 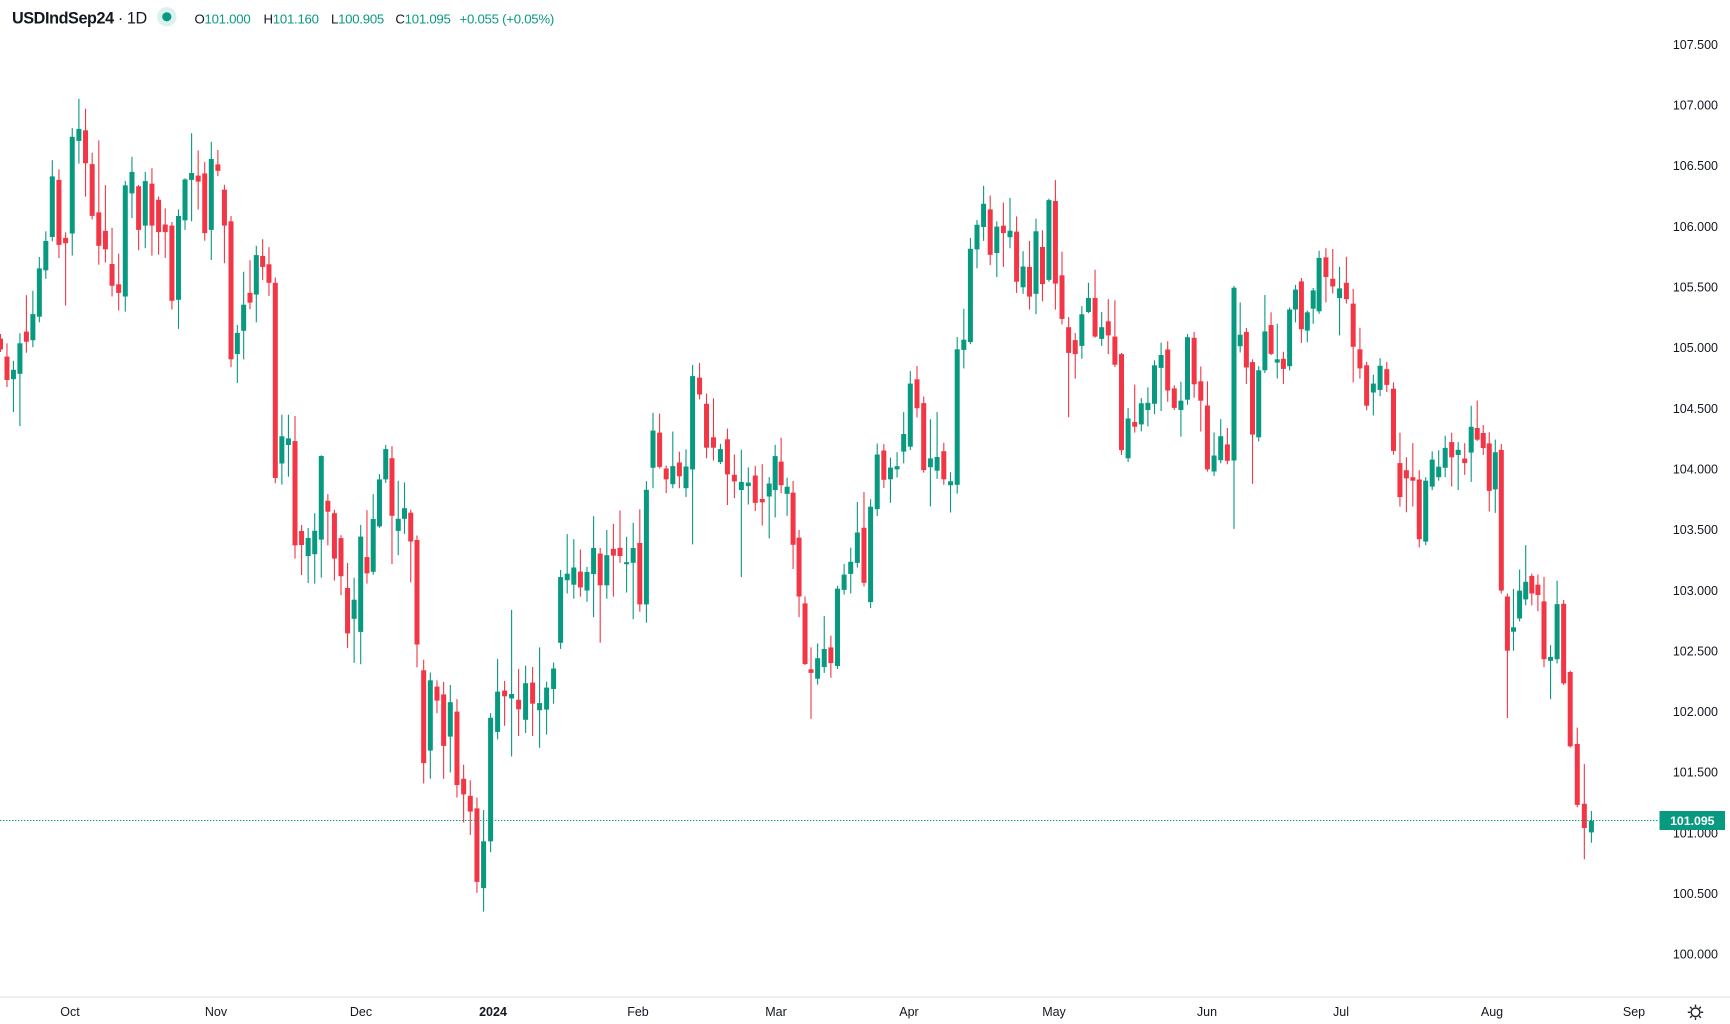 What do you see at coordinates (493, 1012) in the screenshot?
I see `svg-text: 2024` at bounding box center [493, 1012].